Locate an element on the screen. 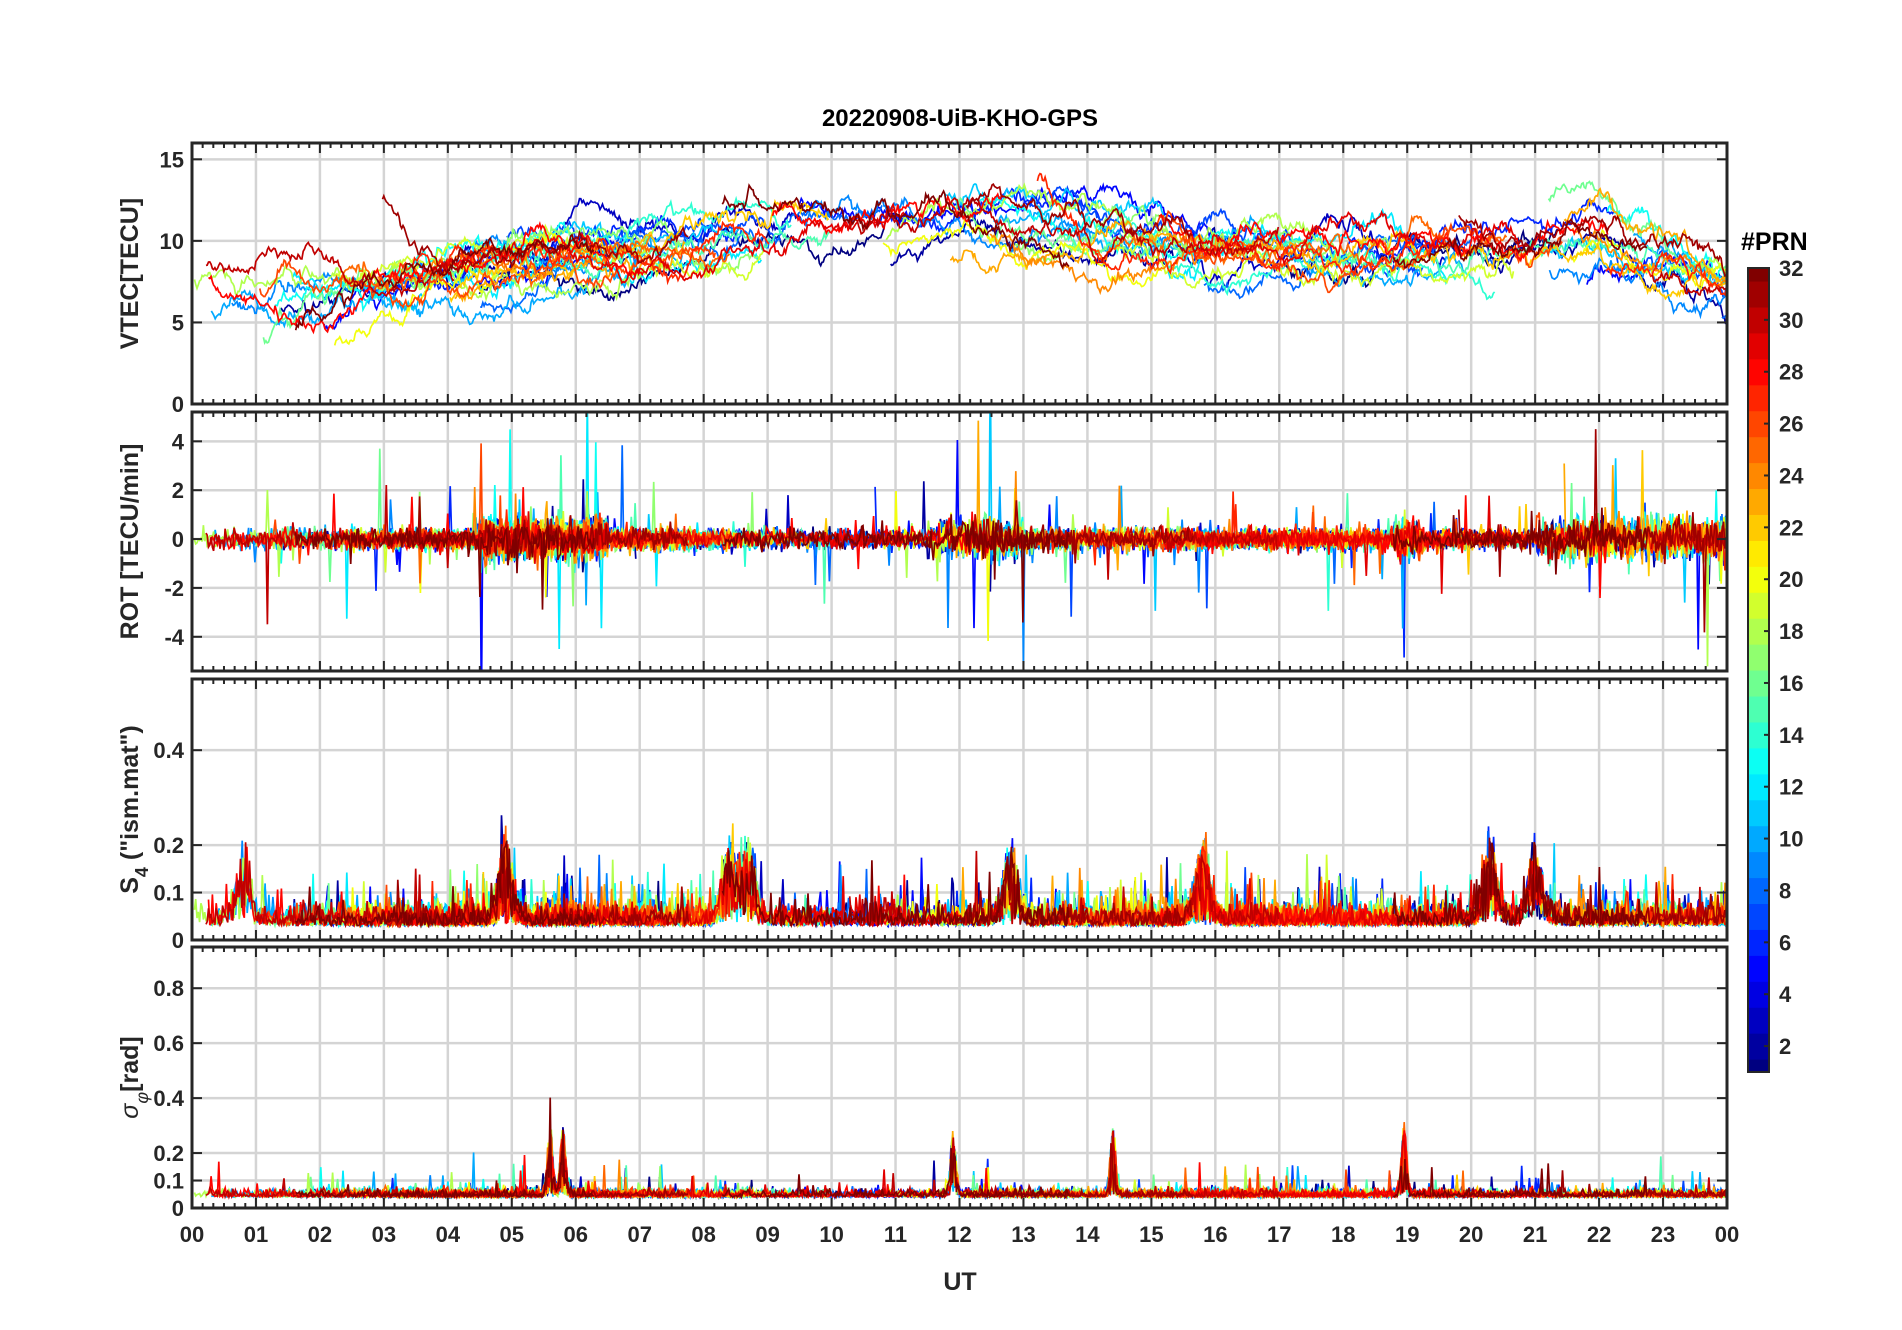 This screenshot has height=1330, width=1902. x-tick-label: 22 is located at coordinates (1599, 1234).